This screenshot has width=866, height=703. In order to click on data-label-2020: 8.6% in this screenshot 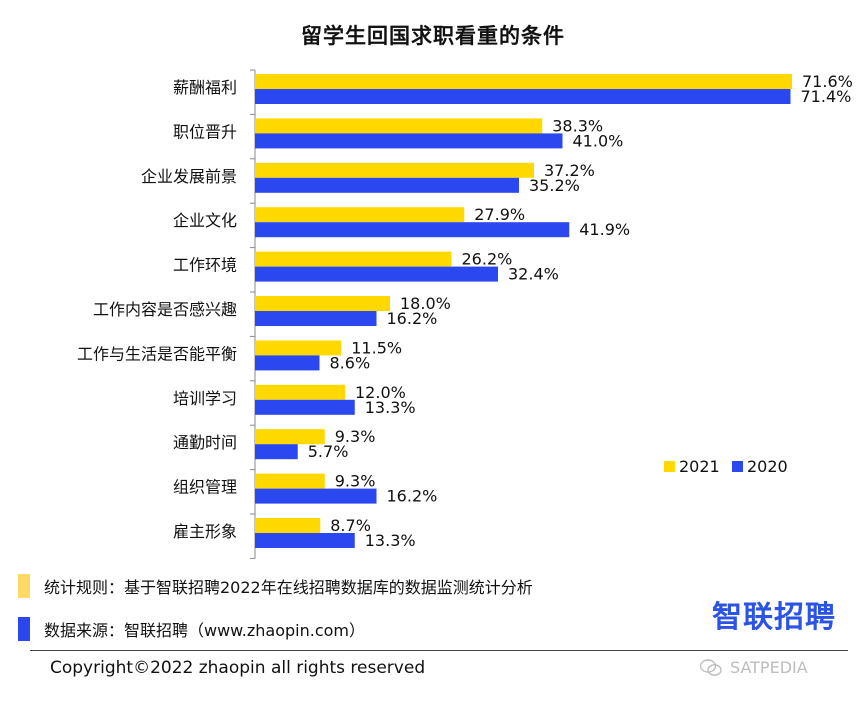, I will do `click(350, 362)`.